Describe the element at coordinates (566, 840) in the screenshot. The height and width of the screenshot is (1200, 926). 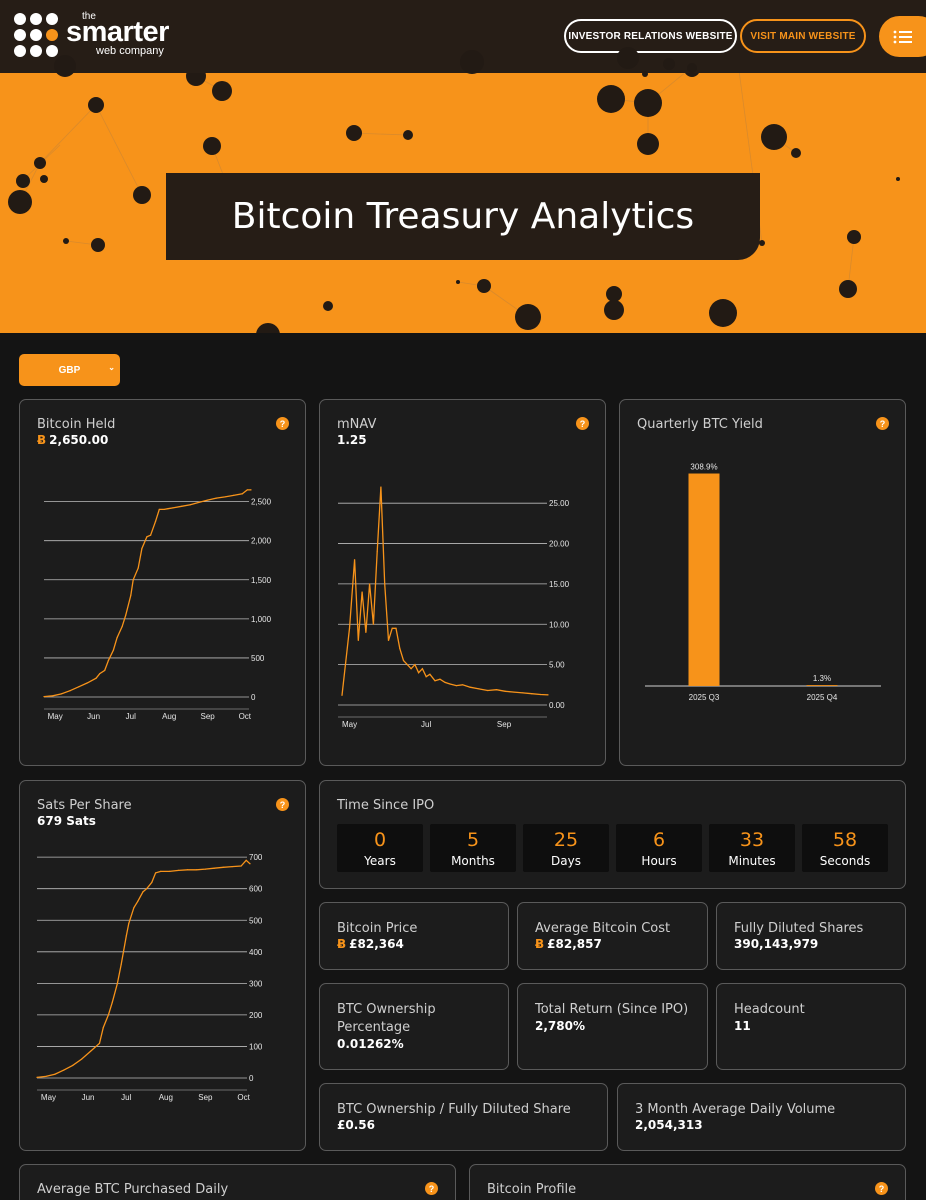
I see `ipo-days-value: 25` at that location.